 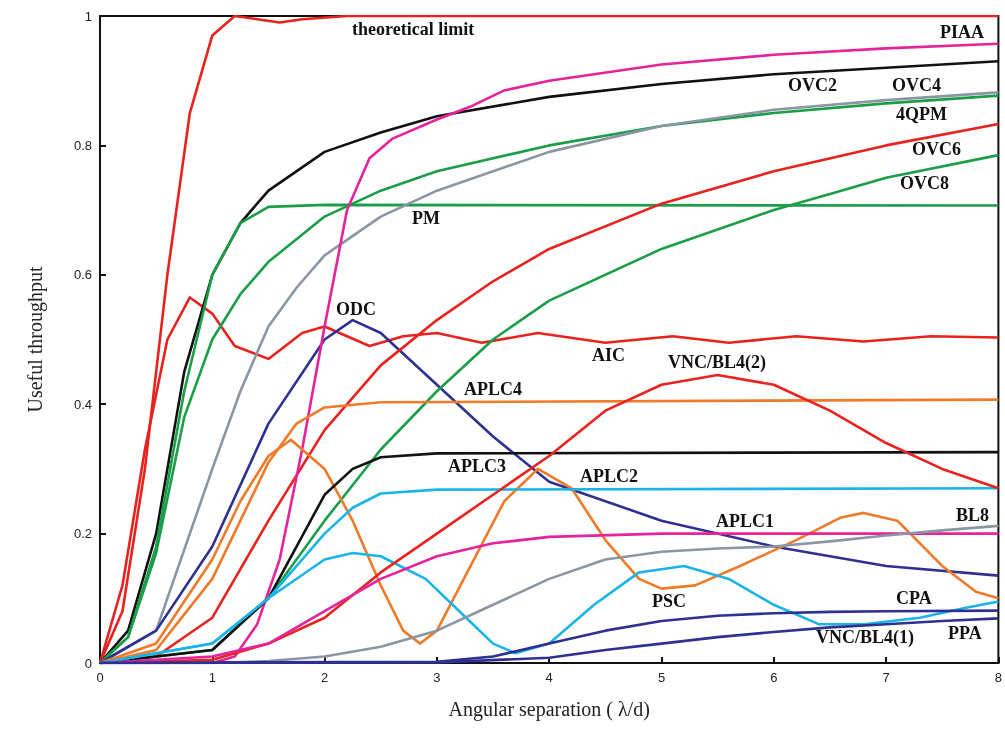 I want to click on y-tick-label: 0, so click(x=88, y=663).